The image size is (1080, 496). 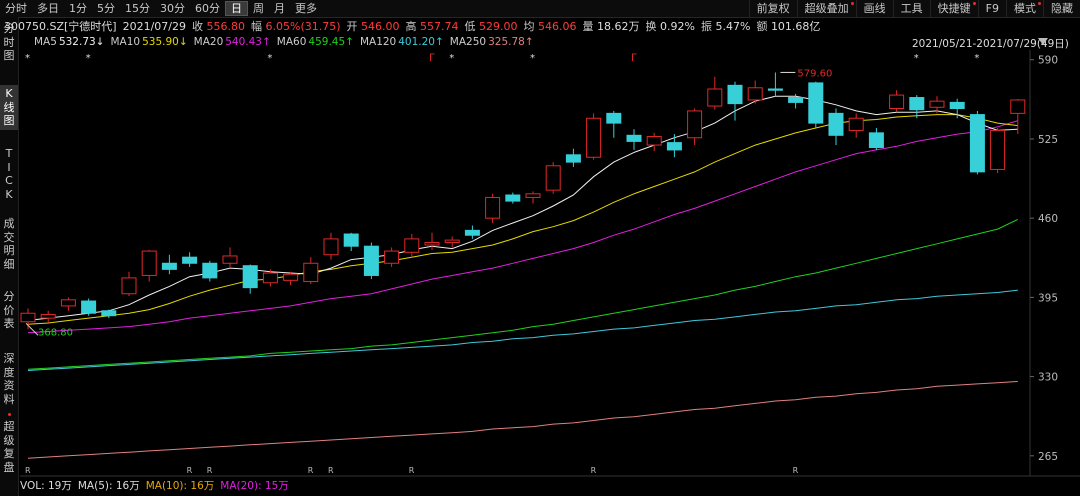 I want to click on toolbar-menu-1: 超级叠加, so click(x=826, y=8).